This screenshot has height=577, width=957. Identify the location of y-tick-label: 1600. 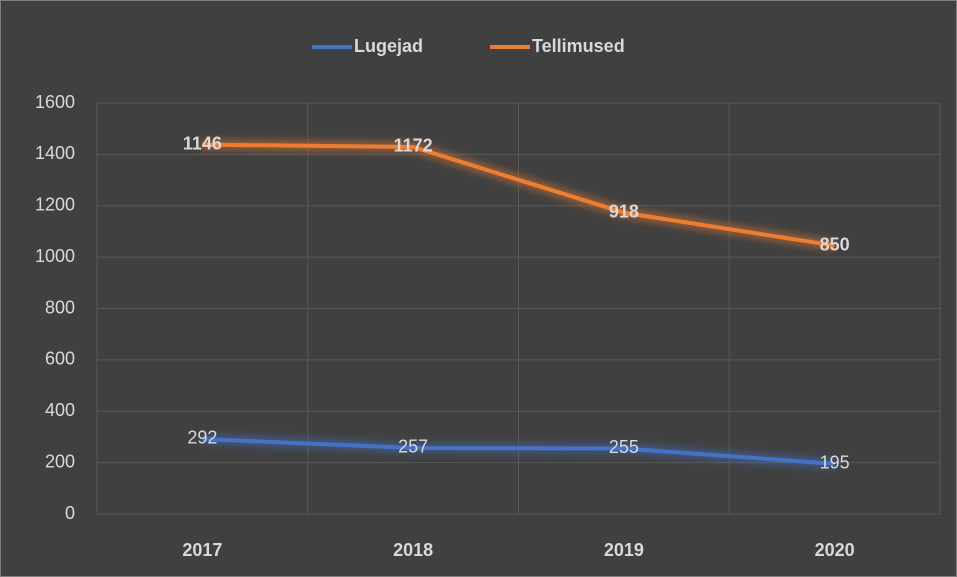
(55, 102).